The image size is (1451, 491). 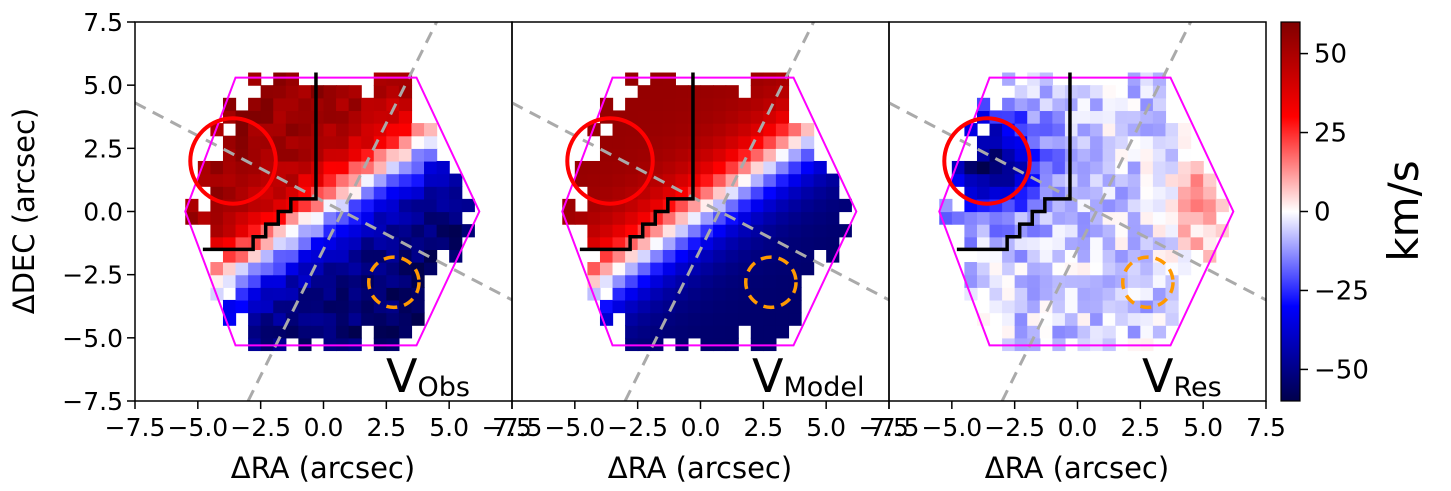 What do you see at coordinates (1403, 210) in the screenshot?
I see `colorbar-label: km/s` at bounding box center [1403, 210].